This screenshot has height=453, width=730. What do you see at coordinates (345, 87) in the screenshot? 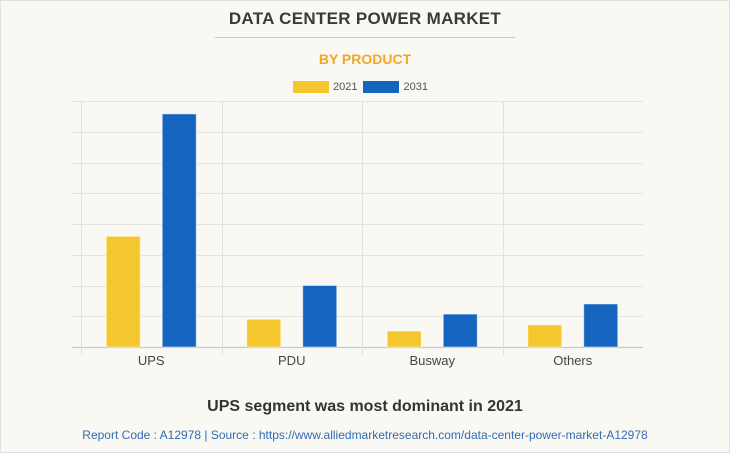
I see `legend-label-2021: 2021` at bounding box center [345, 87].